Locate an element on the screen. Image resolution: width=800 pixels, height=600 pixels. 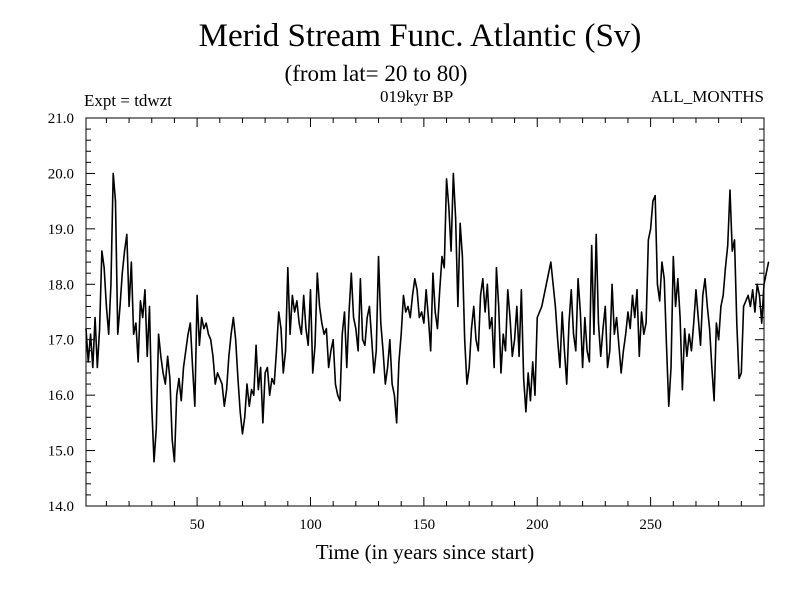
y-tick-label: 16.0 is located at coordinates (61, 396).